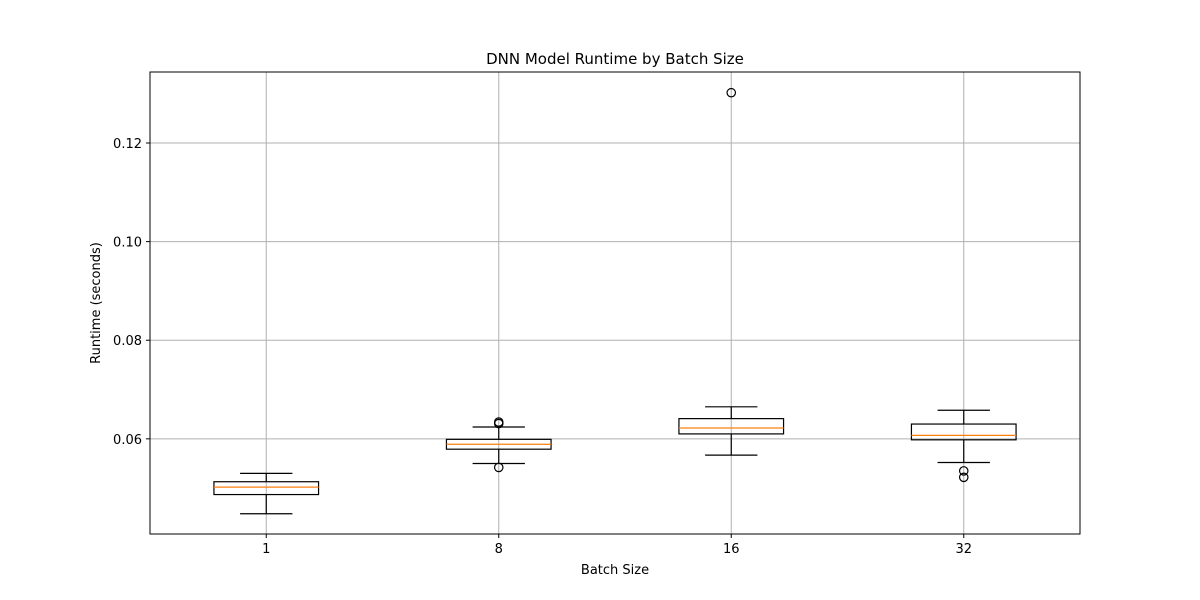  Describe the element at coordinates (266, 549) in the screenshot. I see `x-tick-label: 1` at that location.